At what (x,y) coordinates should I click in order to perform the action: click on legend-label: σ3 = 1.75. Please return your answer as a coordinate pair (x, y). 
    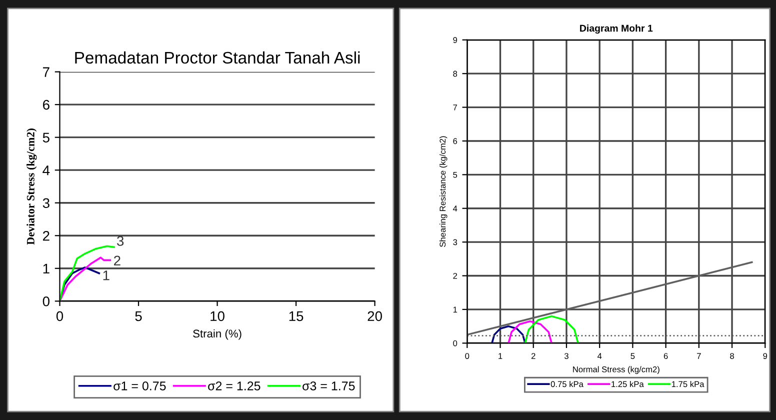
    Looking at the image, I should click on (328, 386).